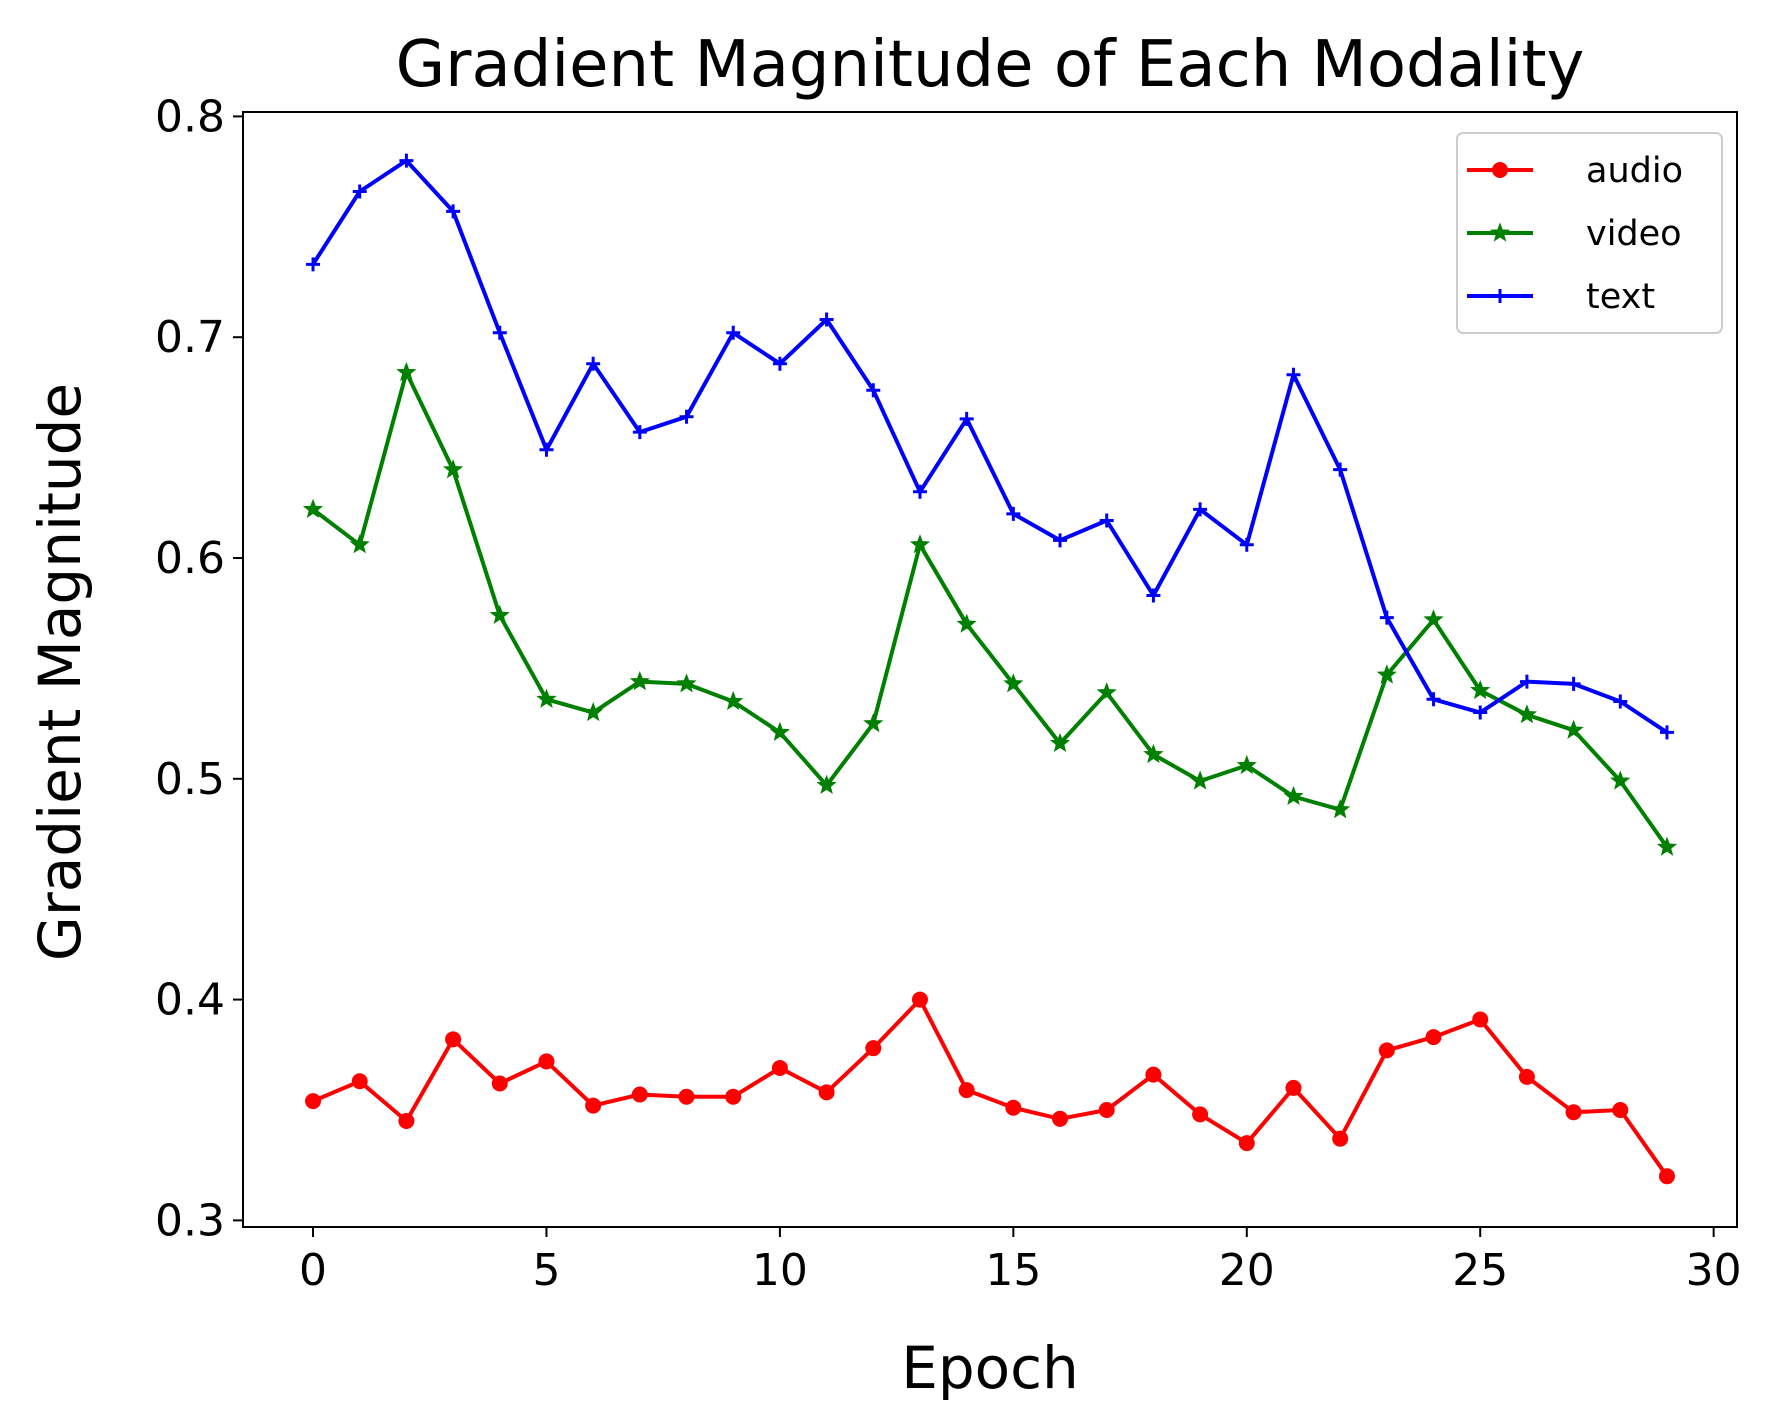  Describe the element at coordinates (190, 1220) in the screenshot. I see `y-tick-label: 0.3` at that location.